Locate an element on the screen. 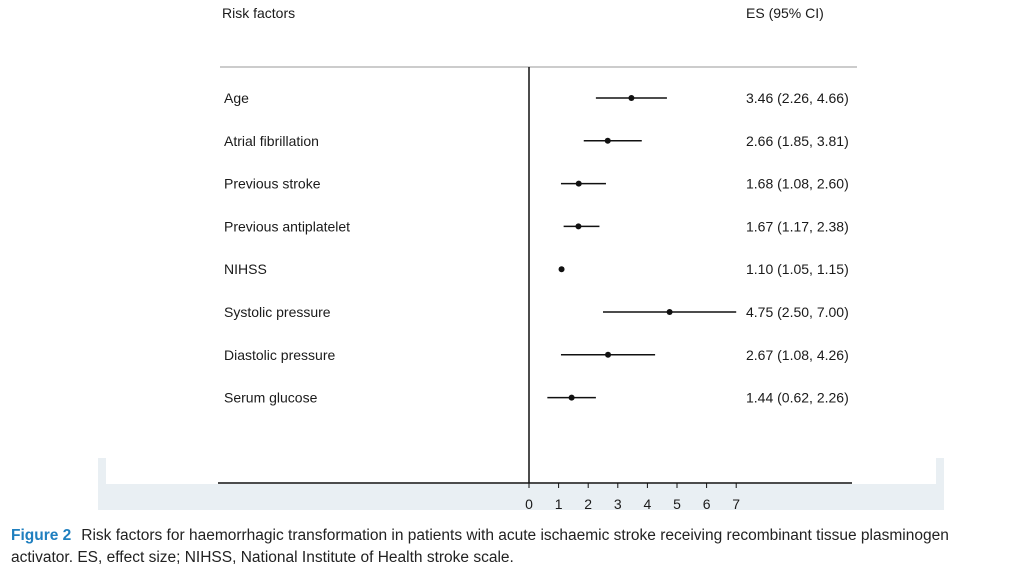 The height and width of the screenshot is (577, 1009). x-tick-label: 7 is located at coordinates (736, 504).